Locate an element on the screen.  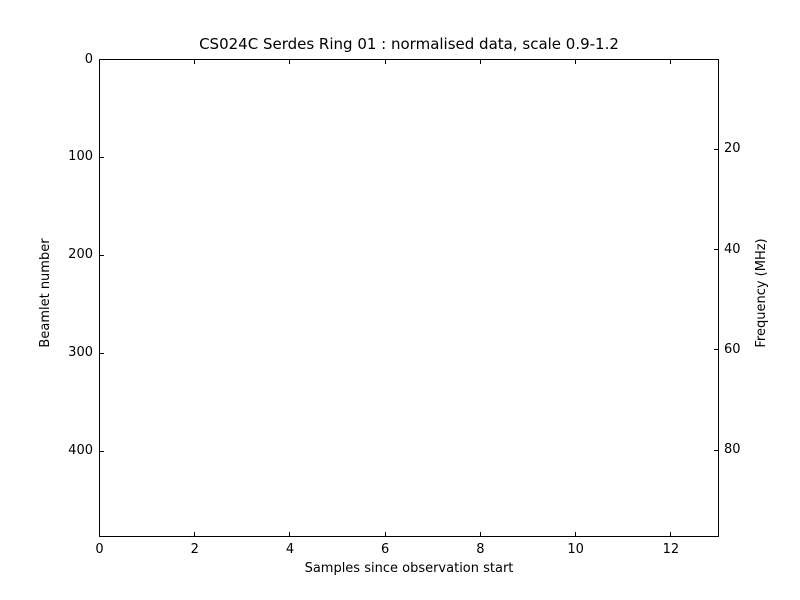
x-tick-label: 8 is located at coordinates (480, 549).